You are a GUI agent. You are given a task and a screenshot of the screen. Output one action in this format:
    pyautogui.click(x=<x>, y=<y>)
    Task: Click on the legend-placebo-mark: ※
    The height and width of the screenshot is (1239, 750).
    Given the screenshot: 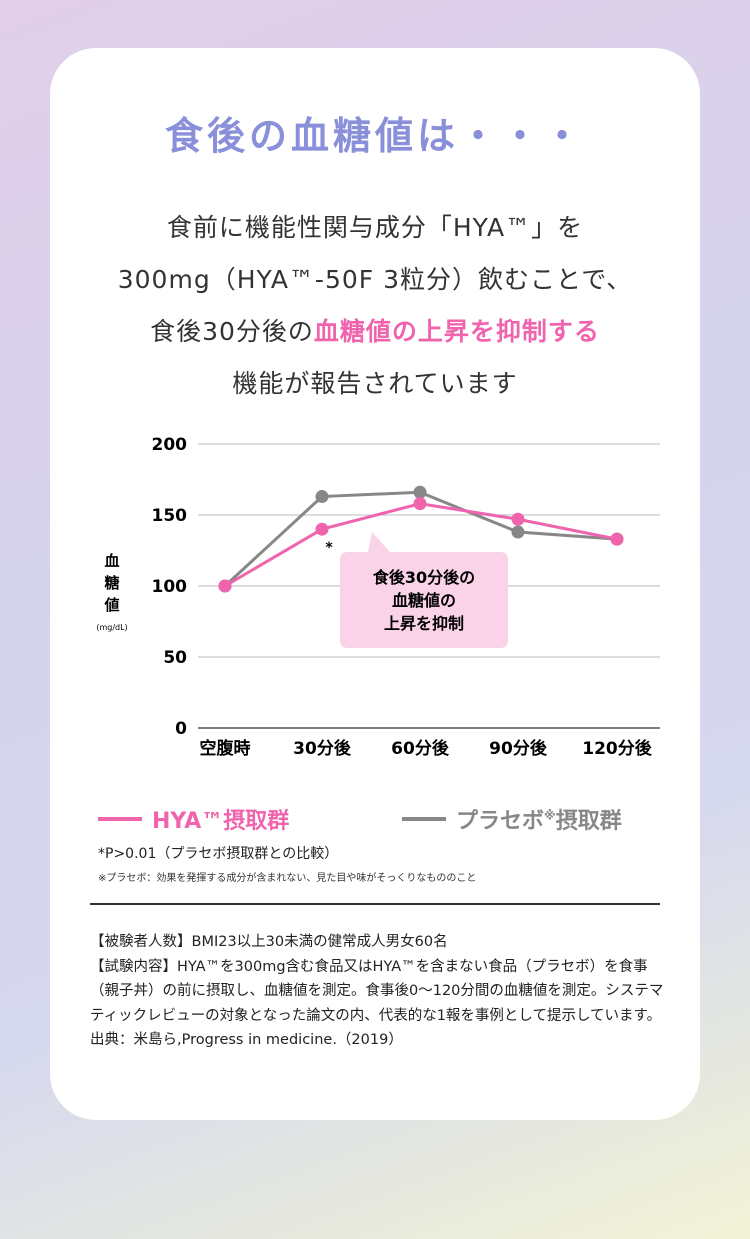 What is the action you would take?
    pyautogui.click(x=550, y=815)
    